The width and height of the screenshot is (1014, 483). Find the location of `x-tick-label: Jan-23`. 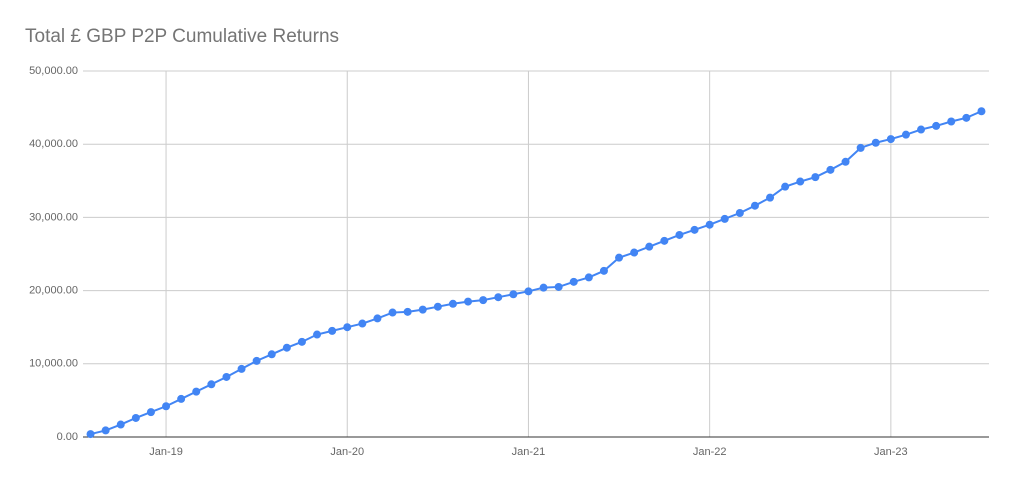

x-tick-label: Jan-23 is located at coordinates (891, 452).